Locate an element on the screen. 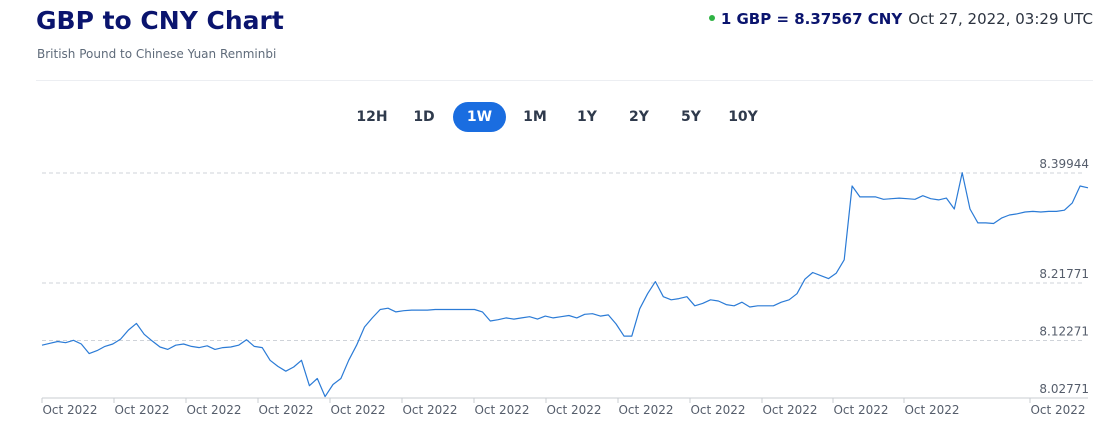 Image resolution: width=1115 pixels, height=445 pixels. range-tab-10y: 10Y is located at coordinates (743, 117).